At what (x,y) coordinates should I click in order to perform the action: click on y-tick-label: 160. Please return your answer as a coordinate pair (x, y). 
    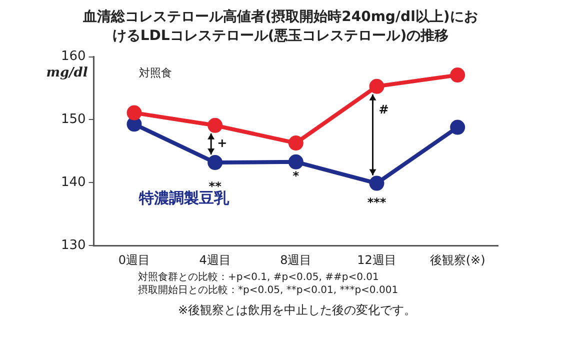
    Looking at the image, I should click on (73, 56).